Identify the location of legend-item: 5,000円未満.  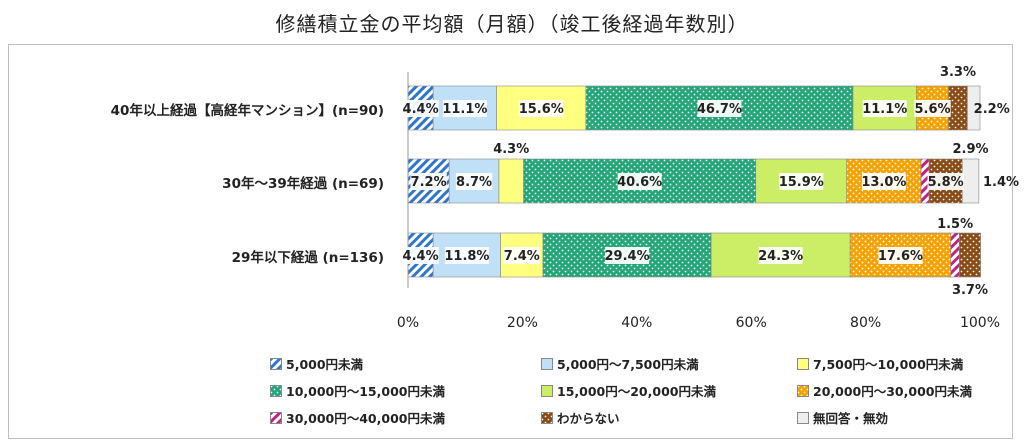
(316, 363).